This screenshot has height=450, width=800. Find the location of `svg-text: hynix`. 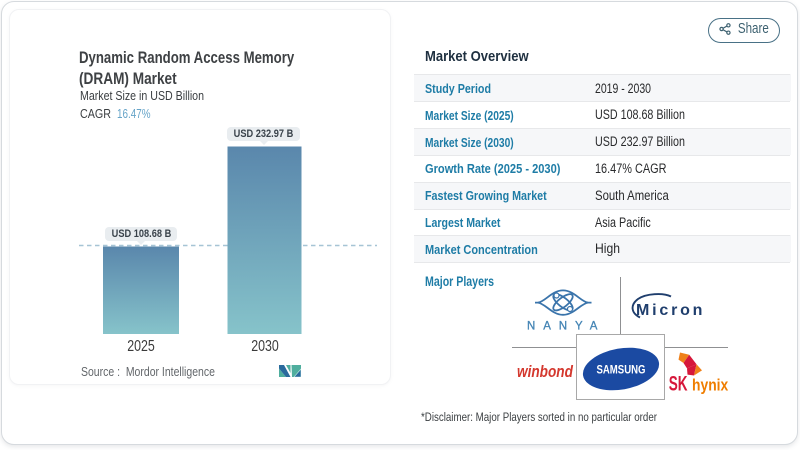

svg-text: hynix is located at coordinates (710, 385).